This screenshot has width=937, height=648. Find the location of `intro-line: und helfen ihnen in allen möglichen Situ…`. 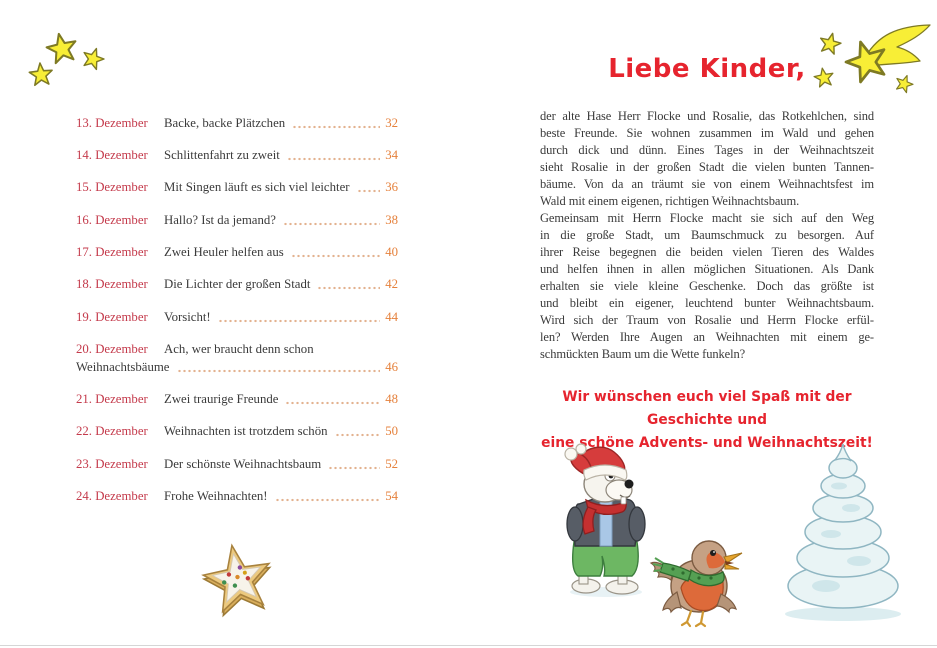

intro-line: und helfen ihnen in allen möglichen Situ… is located at coordinates (707, 269).